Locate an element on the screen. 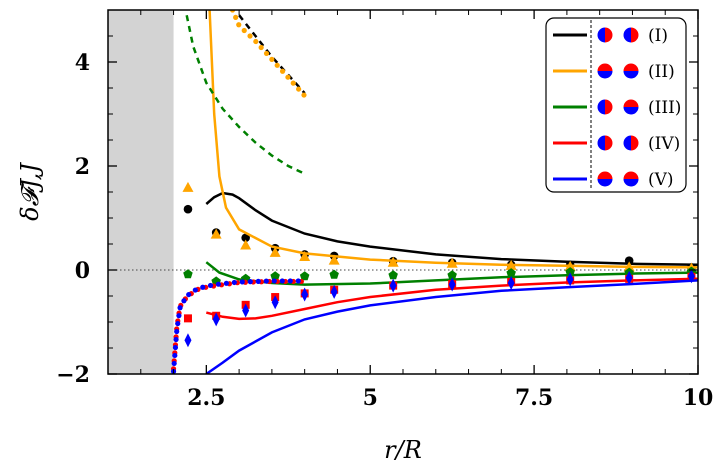 This screenshot has height=476, width=719. legend-entry-iii-label: (III) is located at coordinates (664, 108).